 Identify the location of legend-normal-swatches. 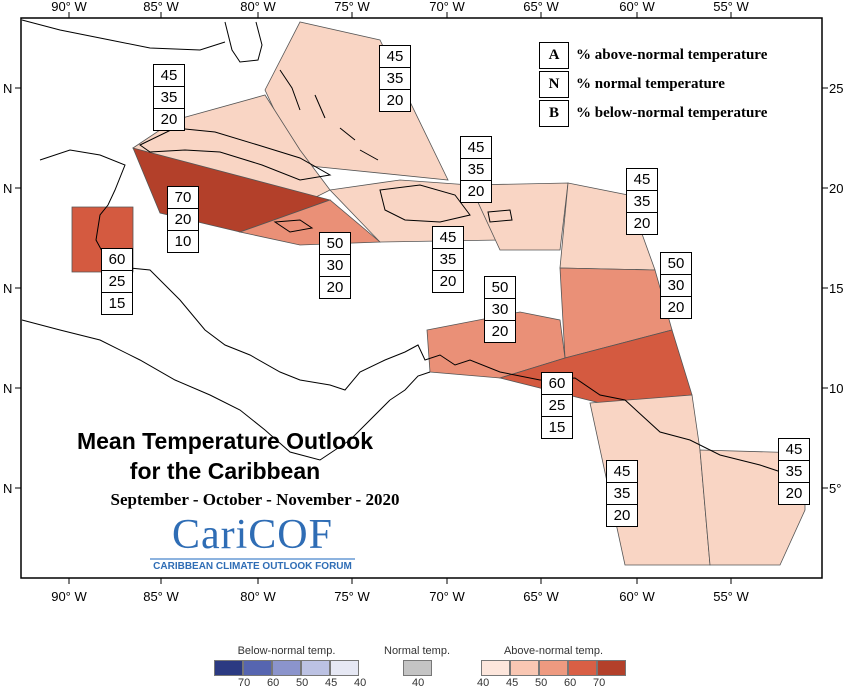
(417, 668).